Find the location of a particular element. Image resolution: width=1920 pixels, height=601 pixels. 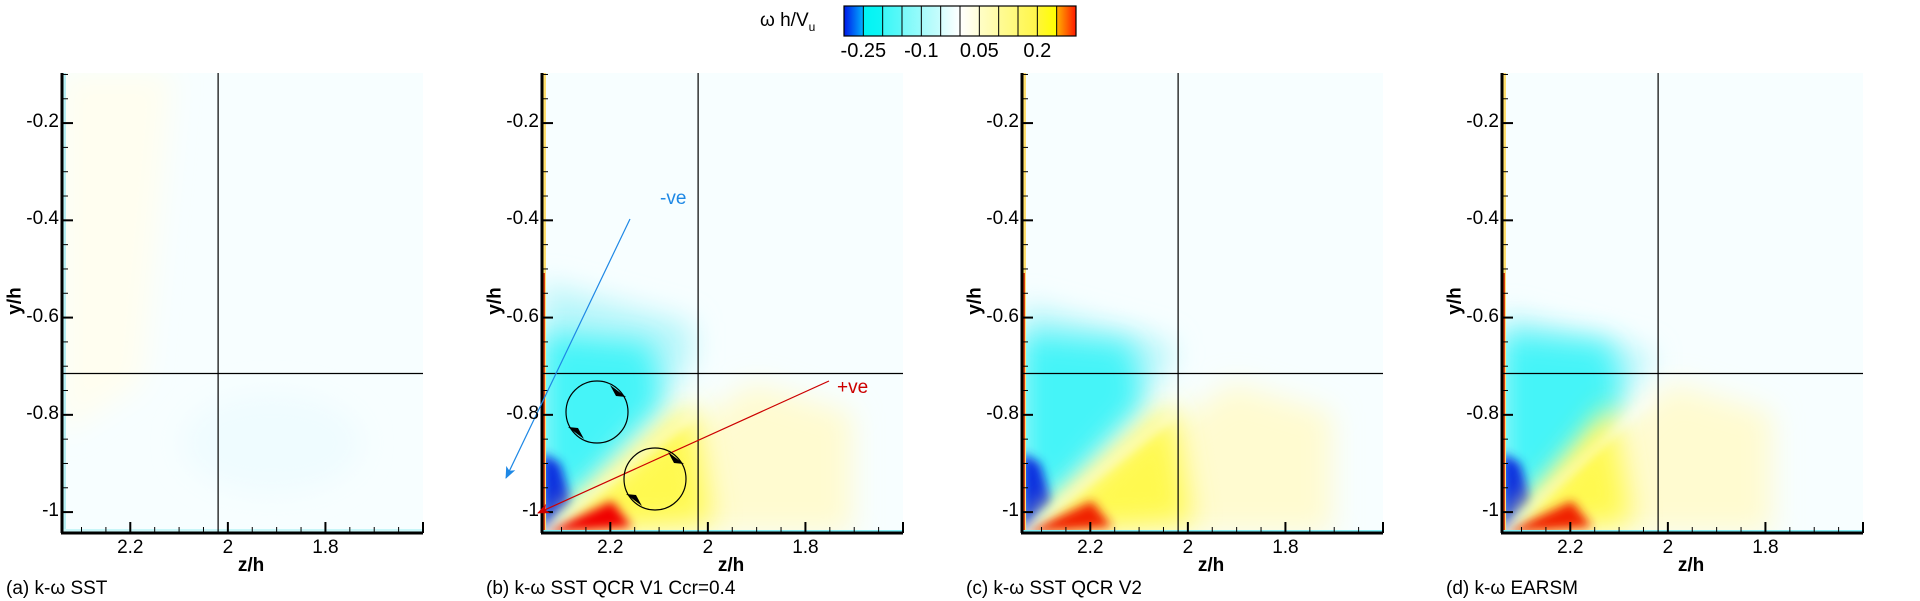

colorbar-tick-label: 0.05 is located at coordinates (979, 51).